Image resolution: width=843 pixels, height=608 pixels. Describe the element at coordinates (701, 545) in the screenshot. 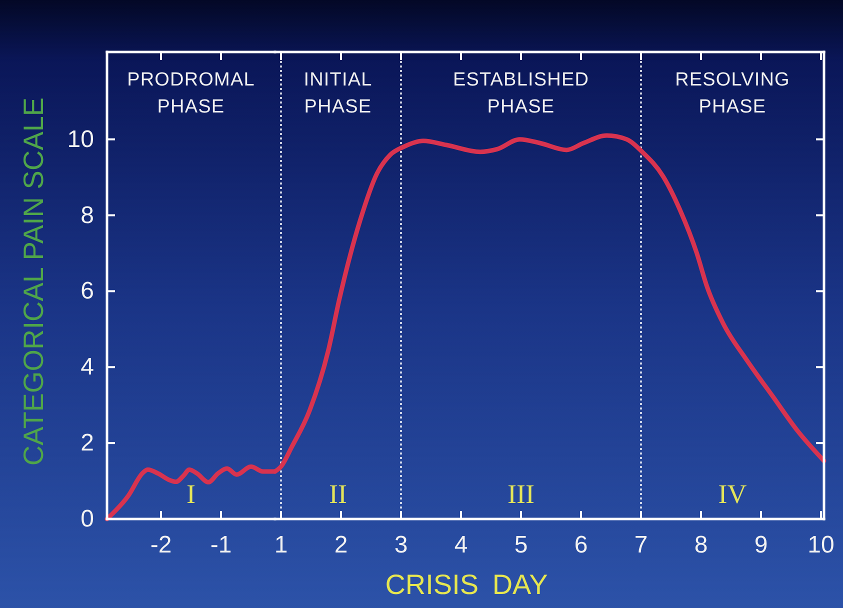

I see `x-tick-label: 8` at that location.